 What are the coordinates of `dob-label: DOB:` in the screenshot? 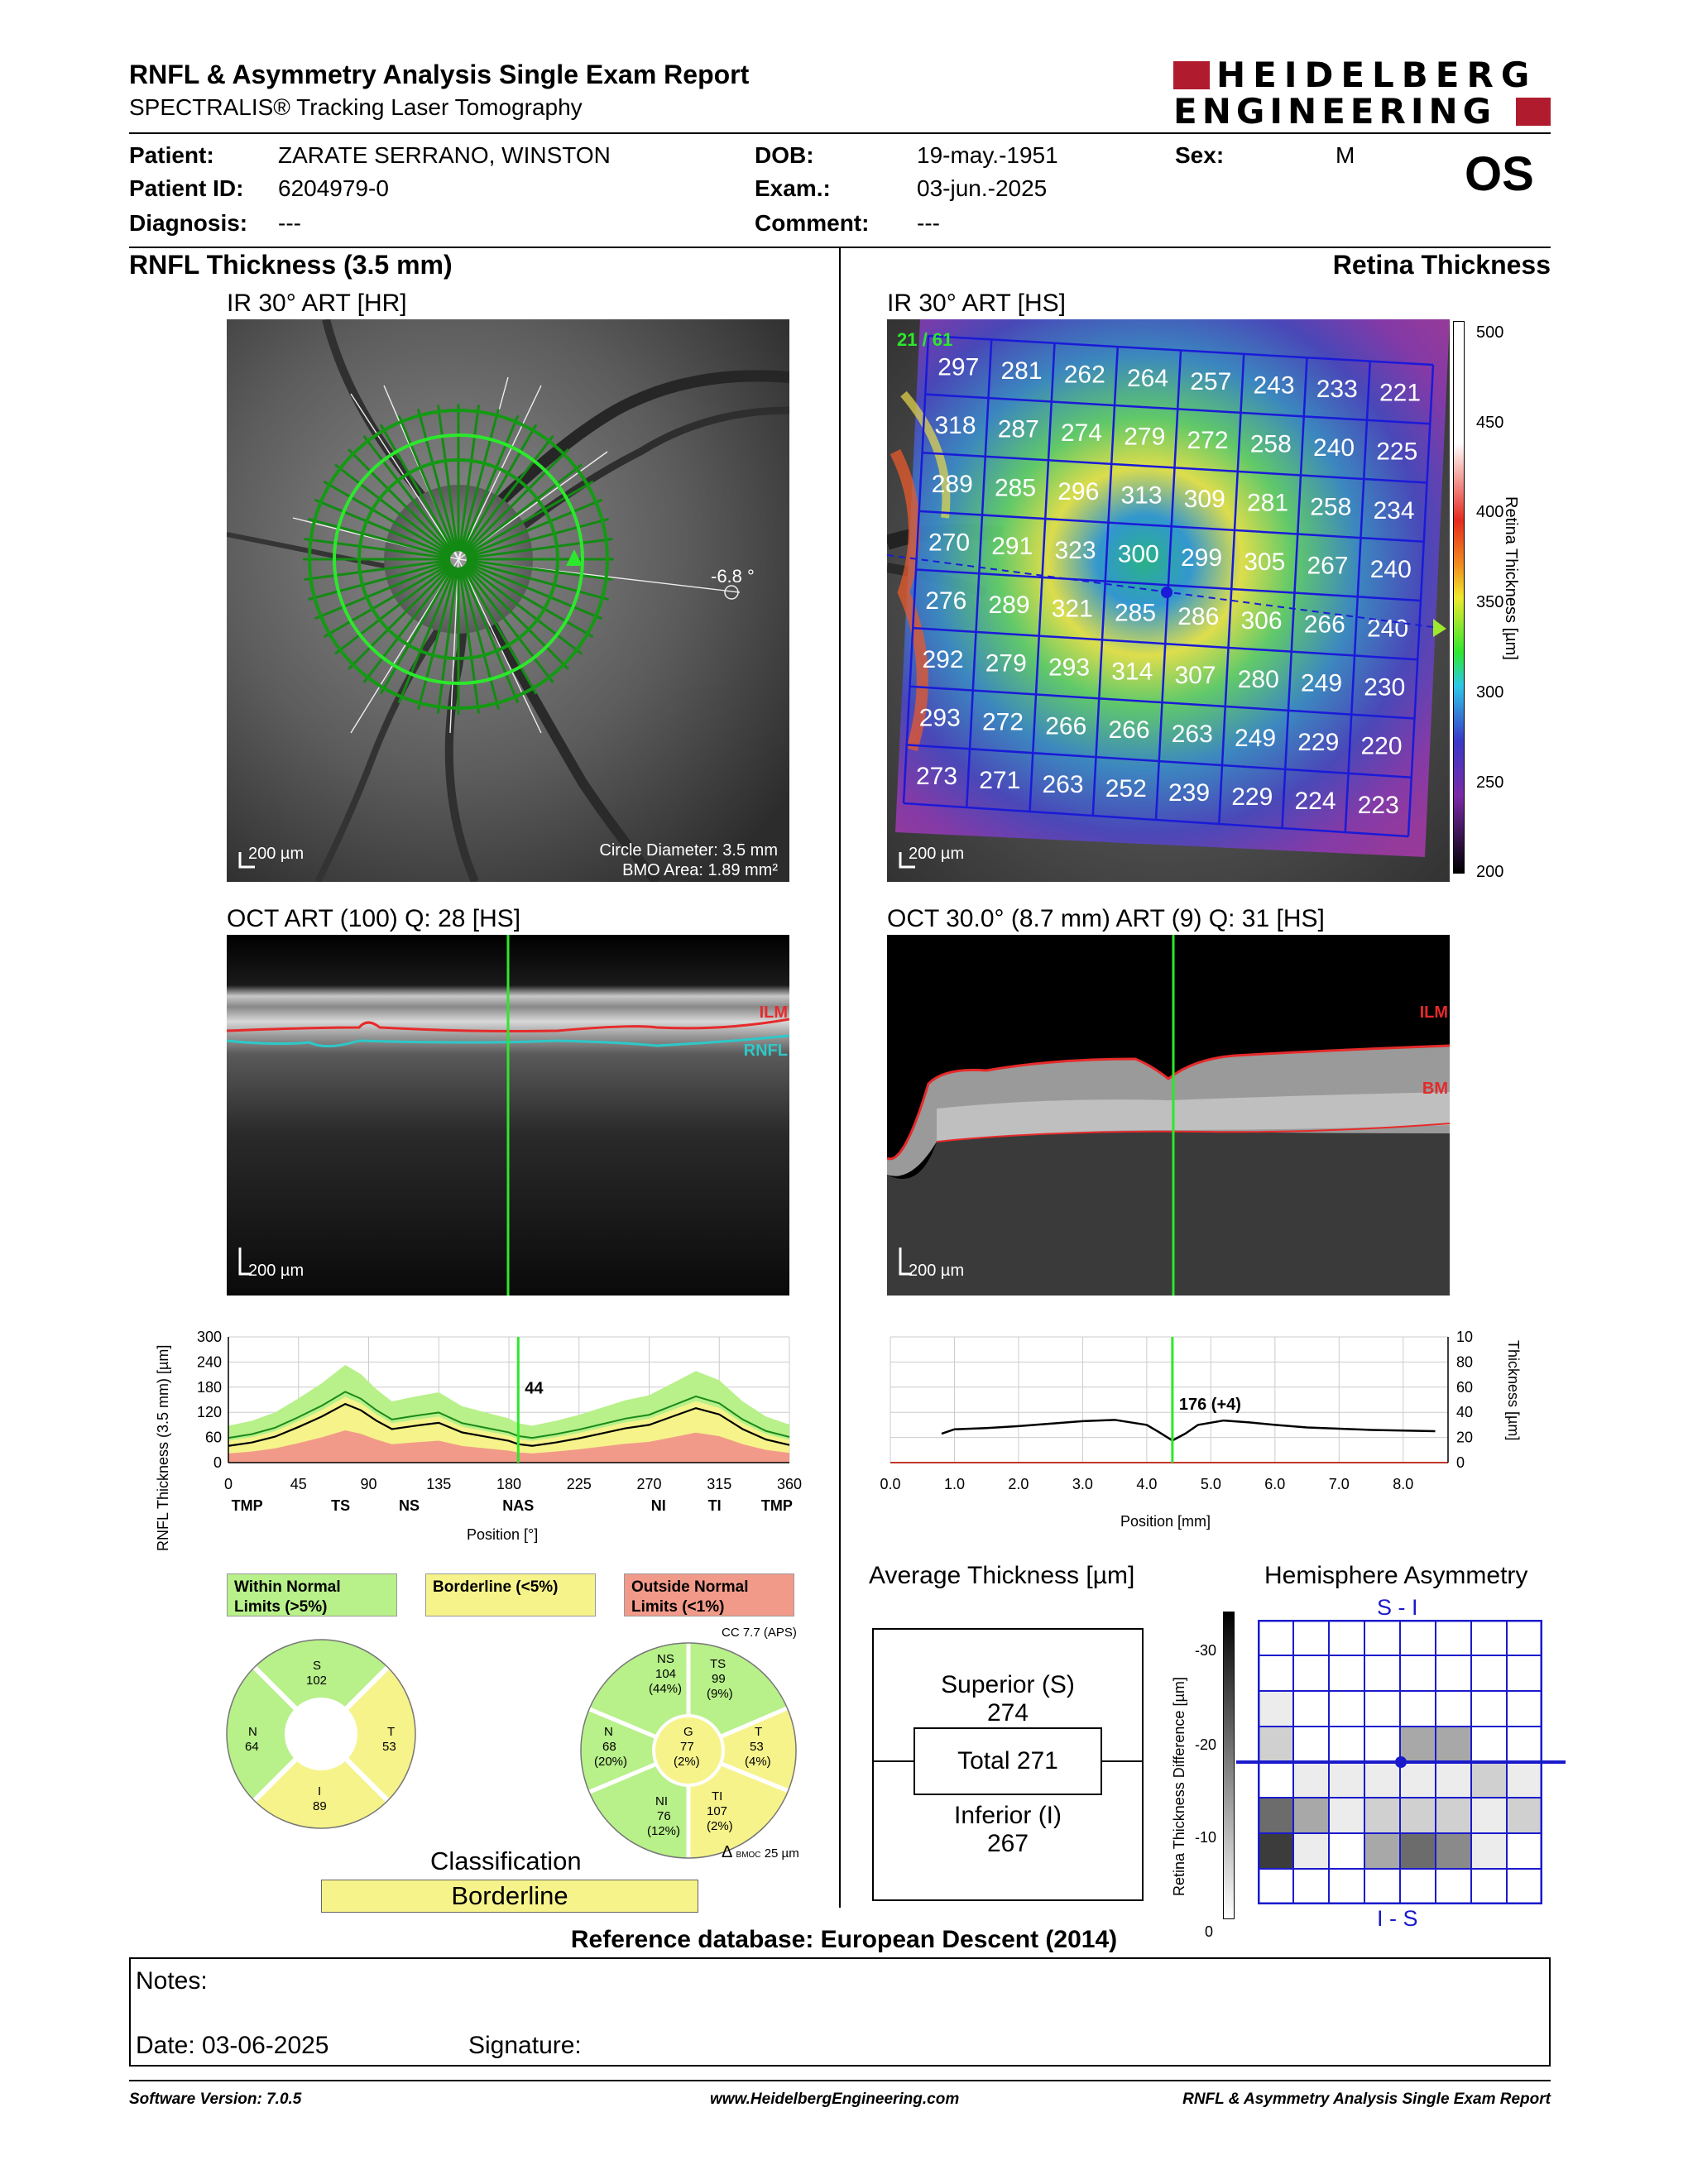 It's located at (784, 155).